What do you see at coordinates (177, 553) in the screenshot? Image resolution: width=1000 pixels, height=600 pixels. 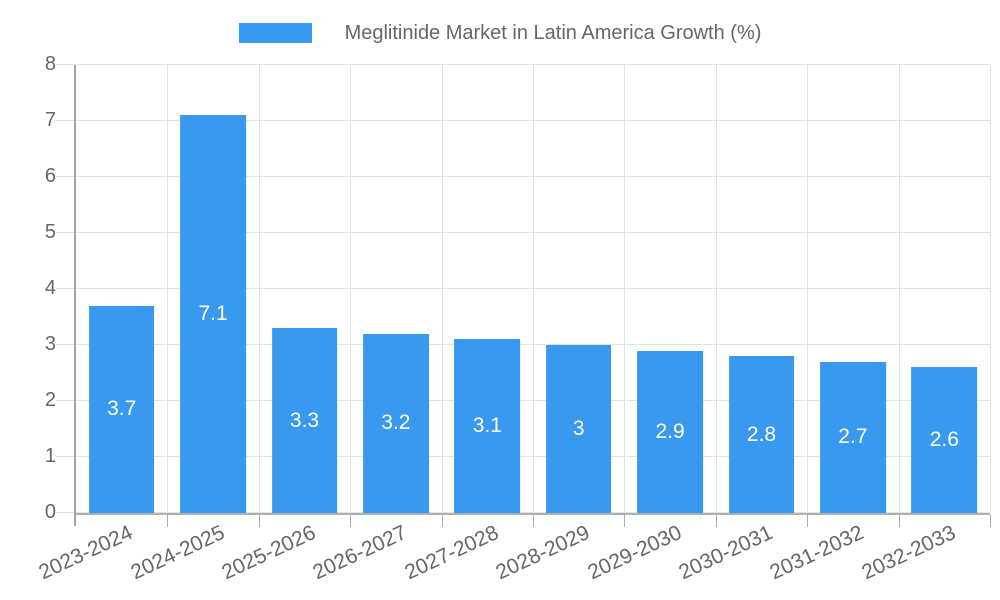 I see `x-tick-label: 2024-2025` at bounding box center [177, 553].